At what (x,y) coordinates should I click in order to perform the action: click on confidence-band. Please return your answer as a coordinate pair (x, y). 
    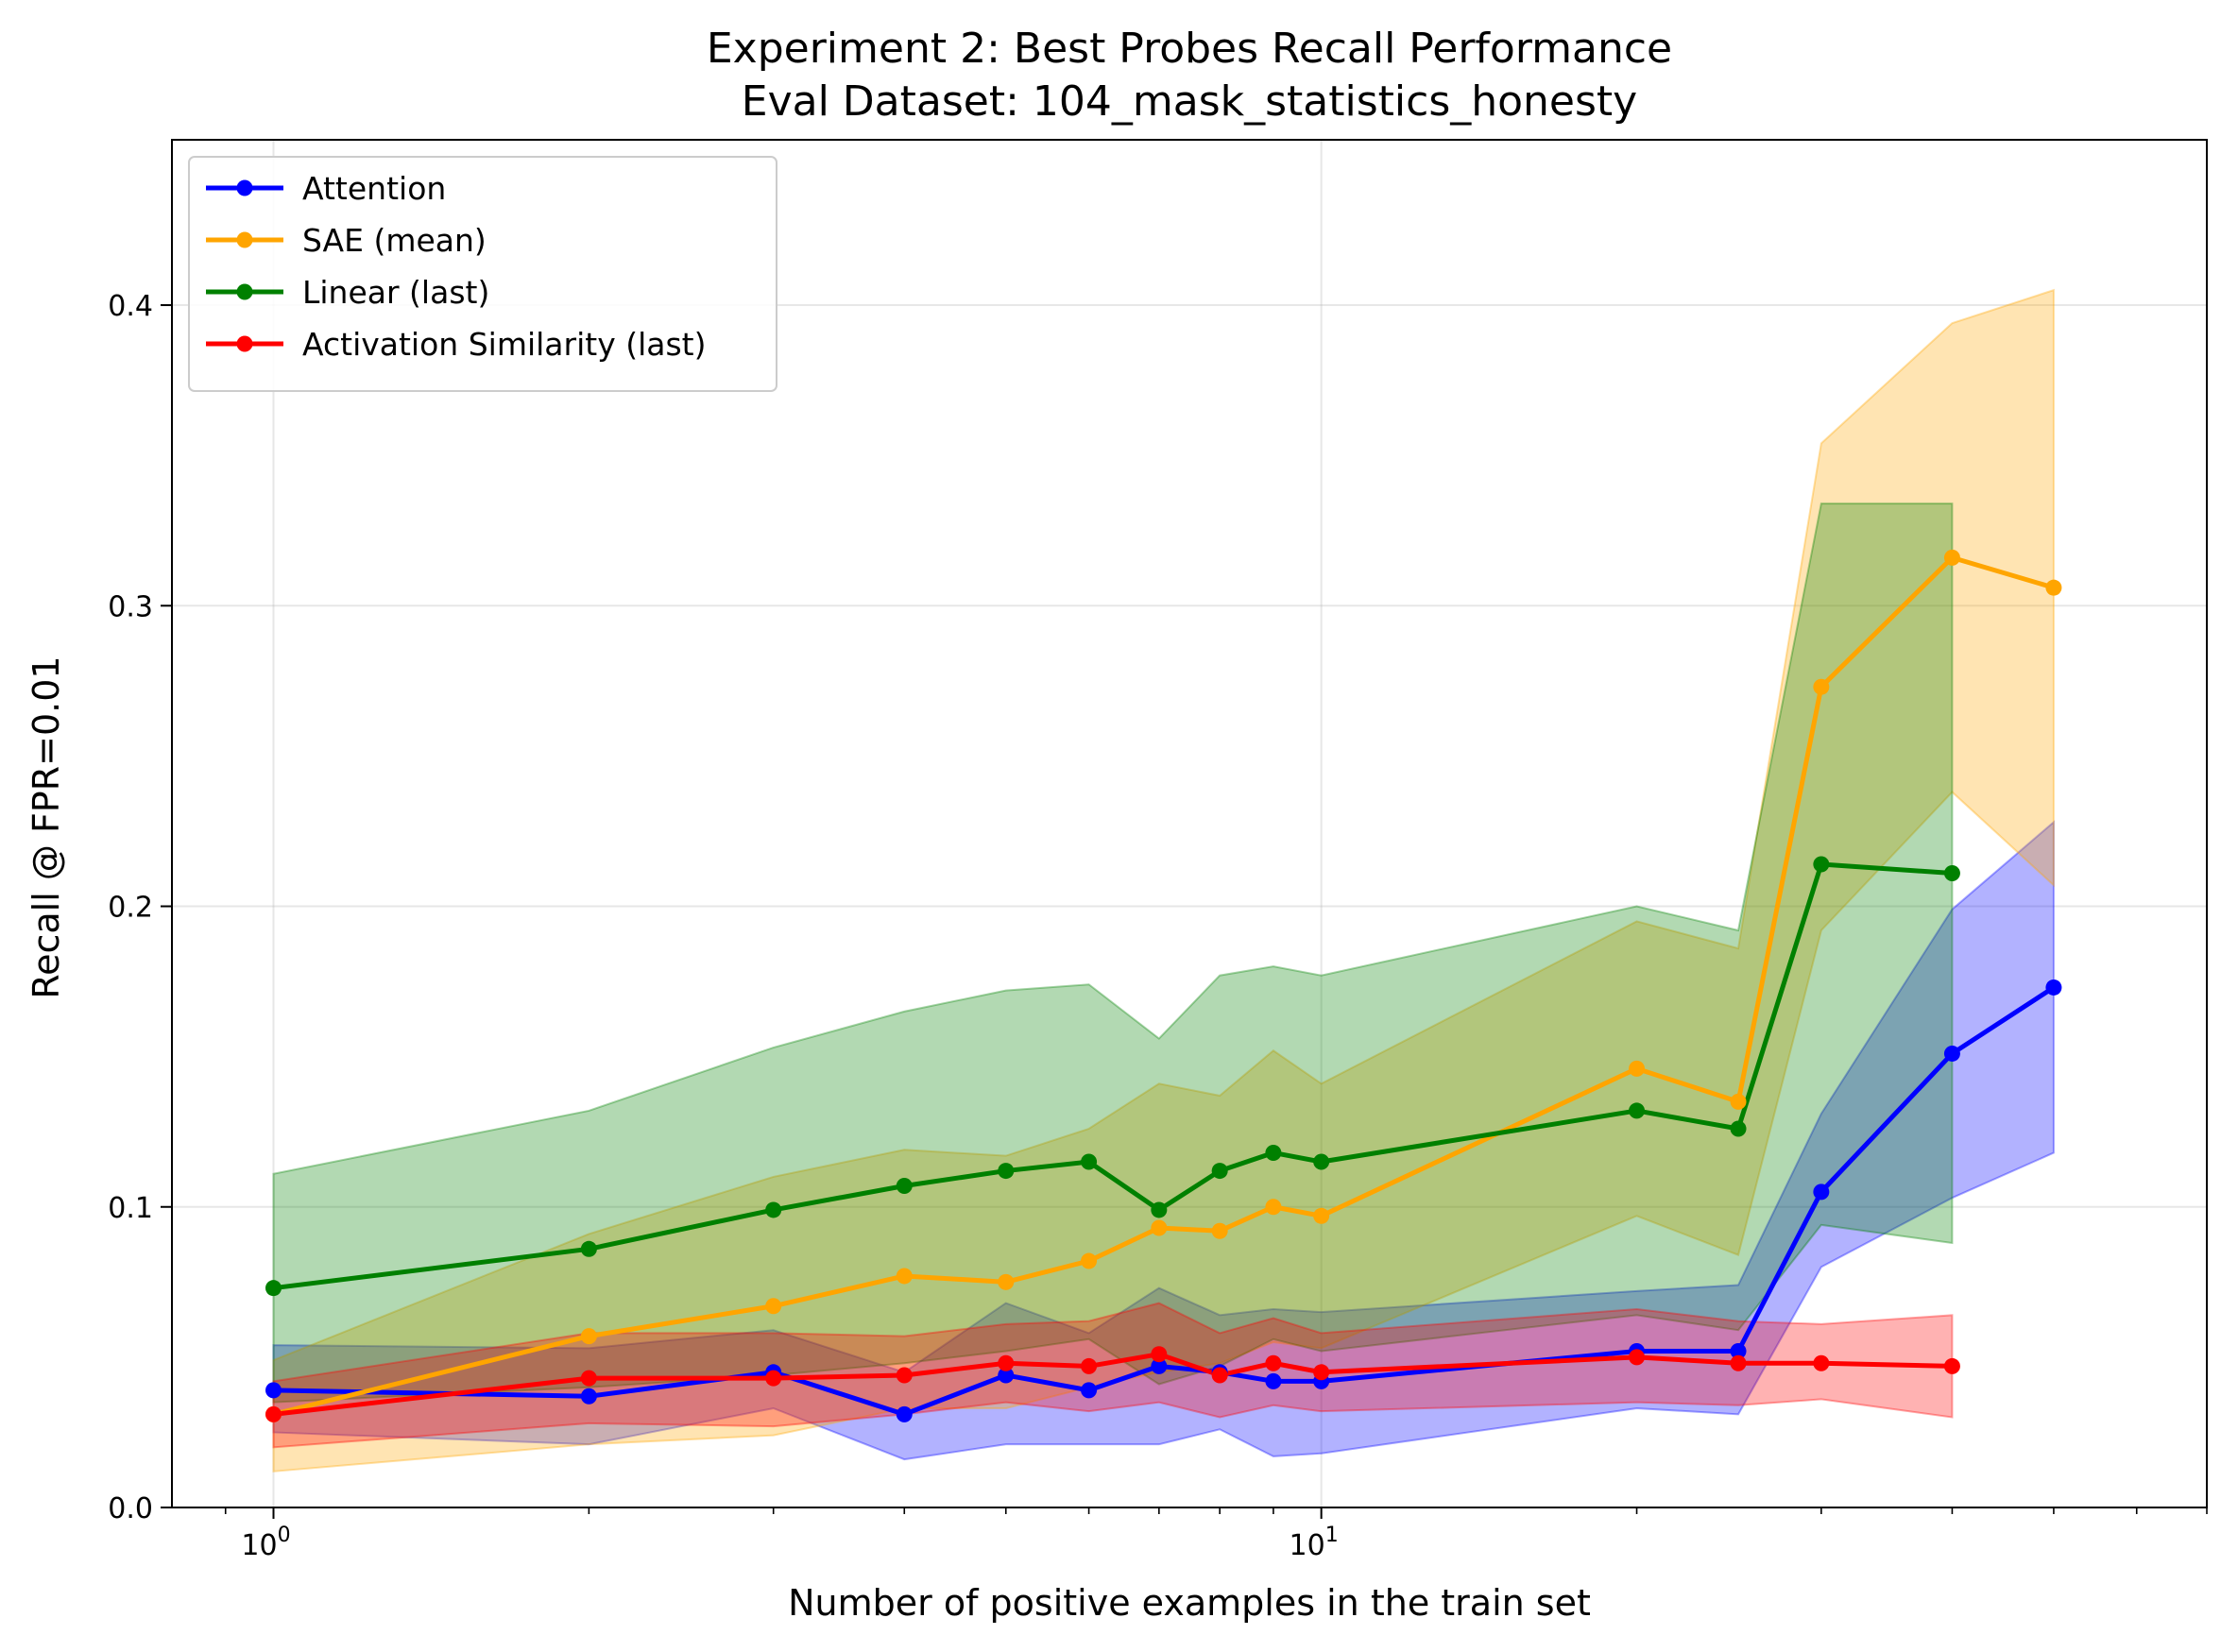
    Looking at the image, I should click on (1113, 1376).